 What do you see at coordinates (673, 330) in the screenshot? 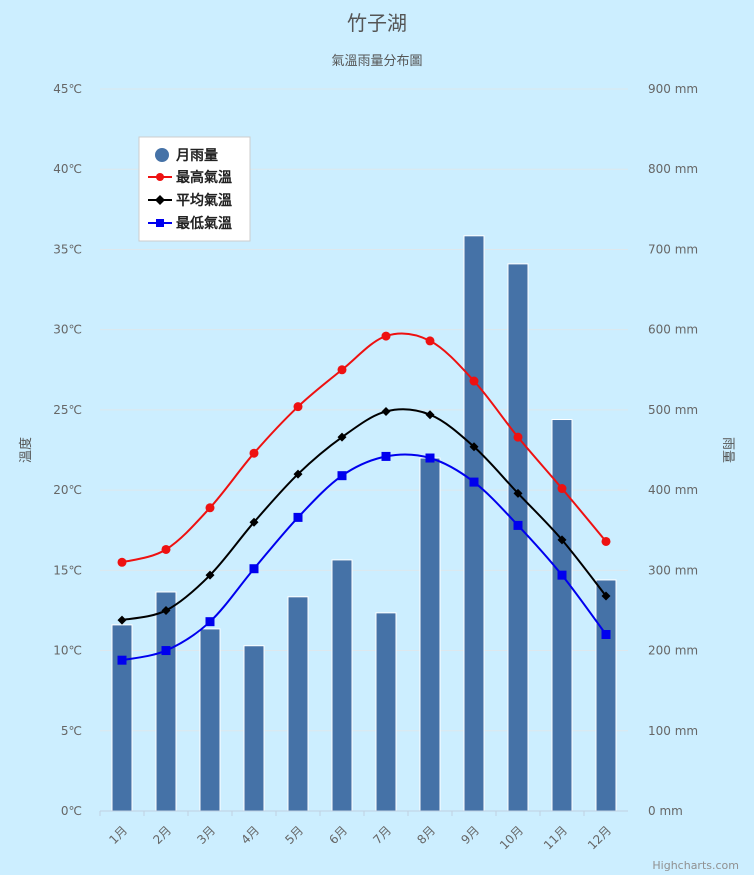
I see `right-tick-label: 600 mm` at bounding box center [673, 330].